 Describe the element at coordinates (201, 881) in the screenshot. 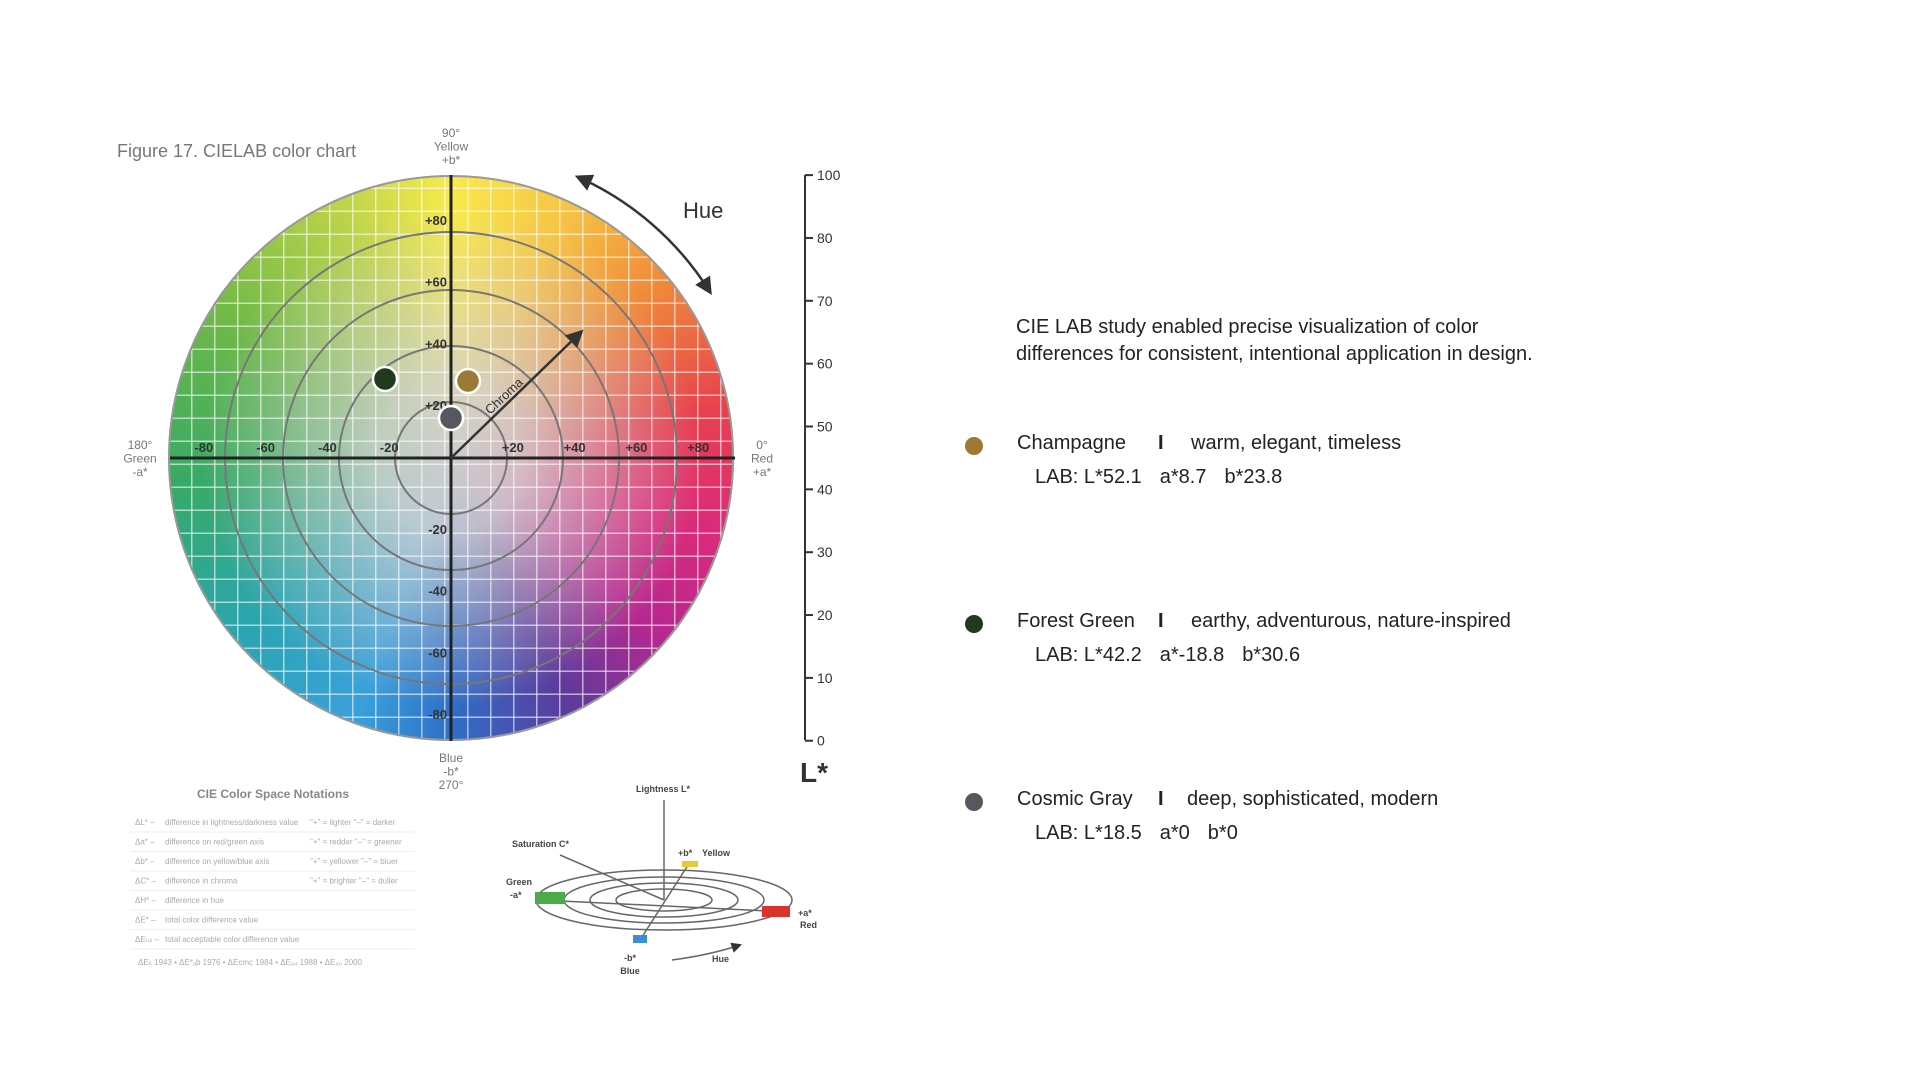

I see `notation-cell: difference in chroma` at that location.